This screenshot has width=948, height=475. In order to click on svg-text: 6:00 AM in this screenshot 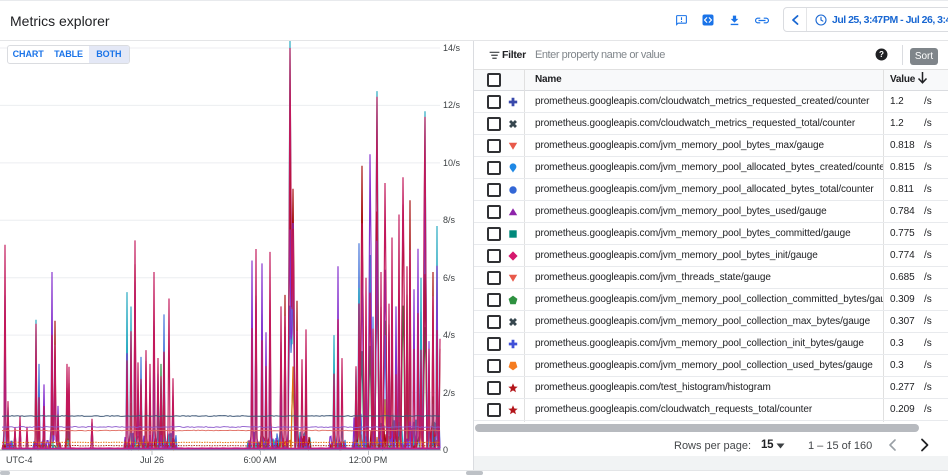, I will do `click(259, 460)`.